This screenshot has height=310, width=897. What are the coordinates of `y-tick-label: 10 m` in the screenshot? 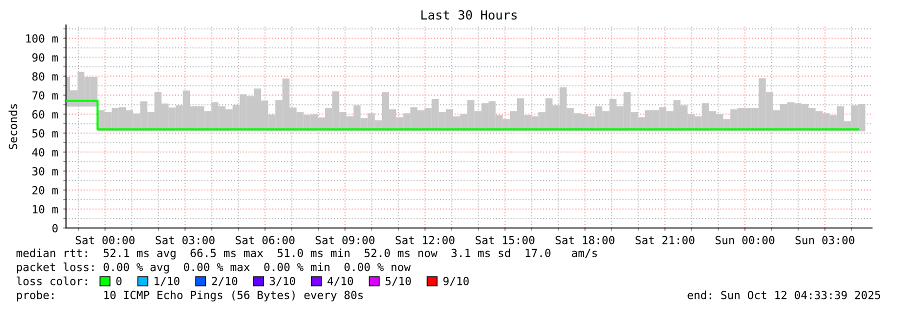 It's located at (45, 209).